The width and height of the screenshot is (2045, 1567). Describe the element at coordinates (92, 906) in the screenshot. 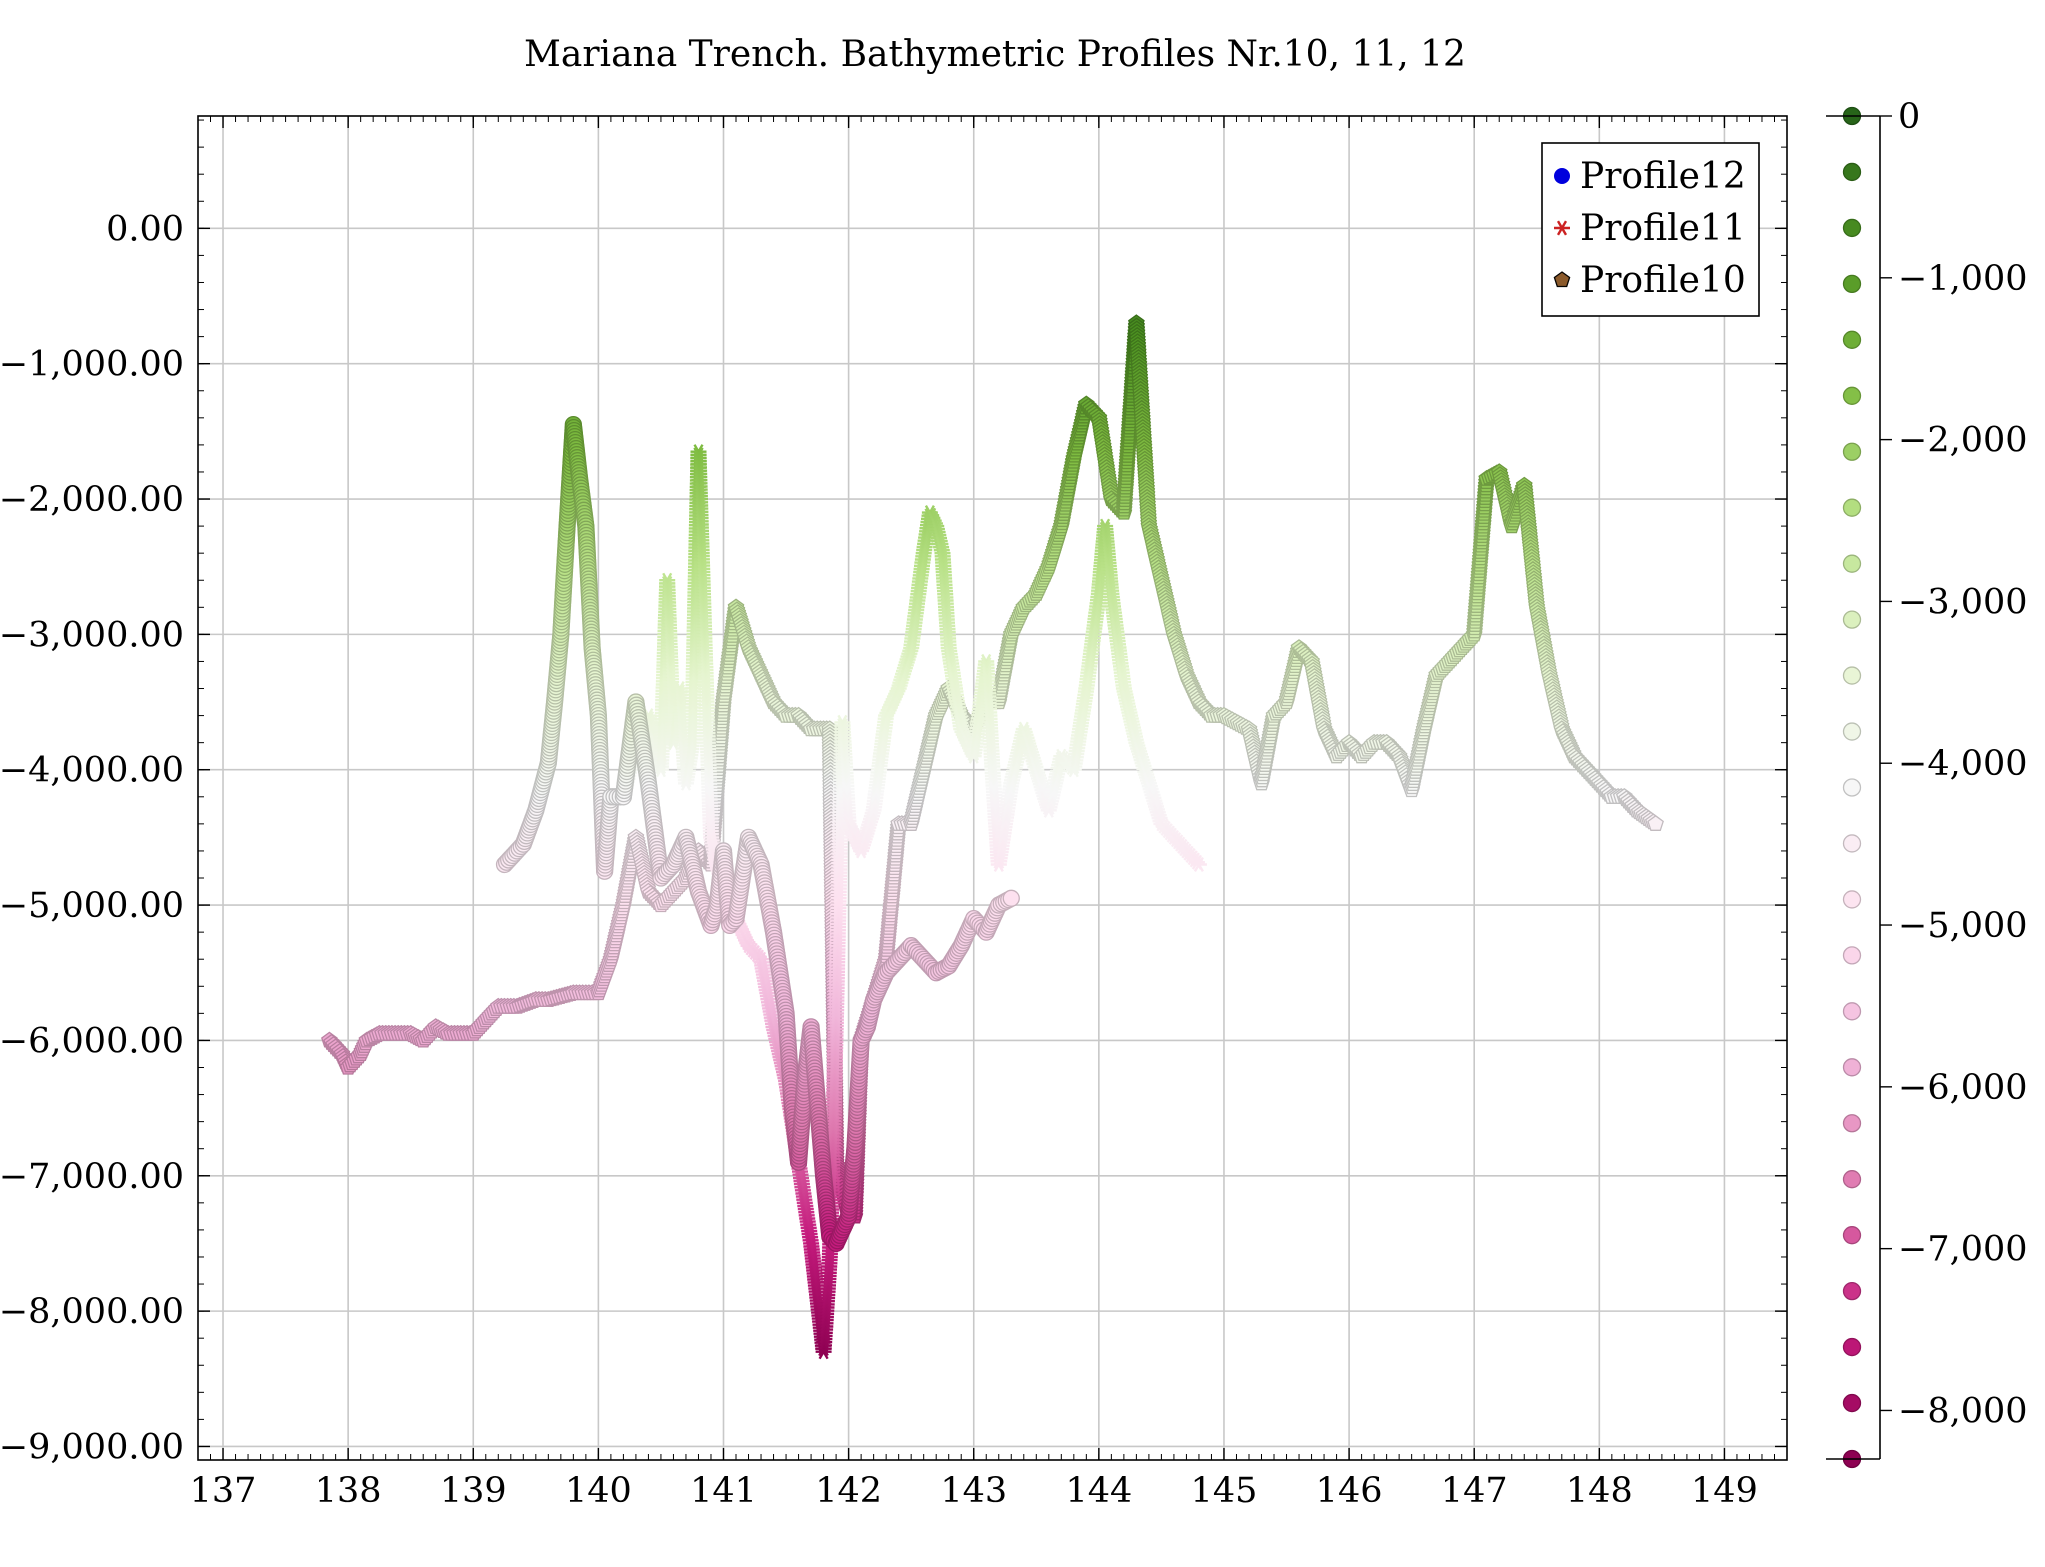

I see `y-tick-label: −5,000.00` at that location.